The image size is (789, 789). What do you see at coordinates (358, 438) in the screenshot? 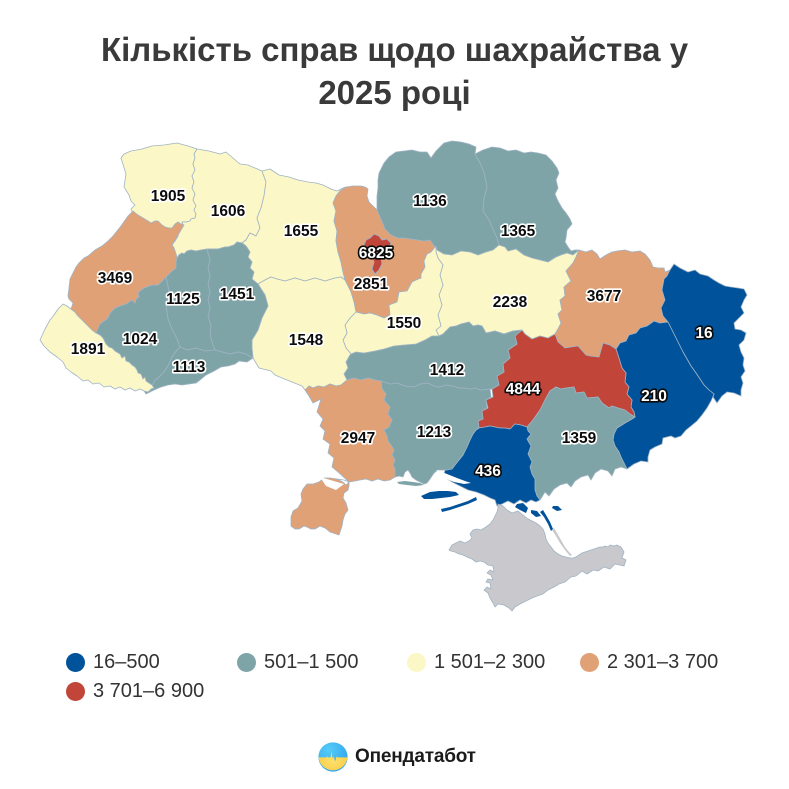
I see `svg-text: 2947` at bounding box center [358, 438].